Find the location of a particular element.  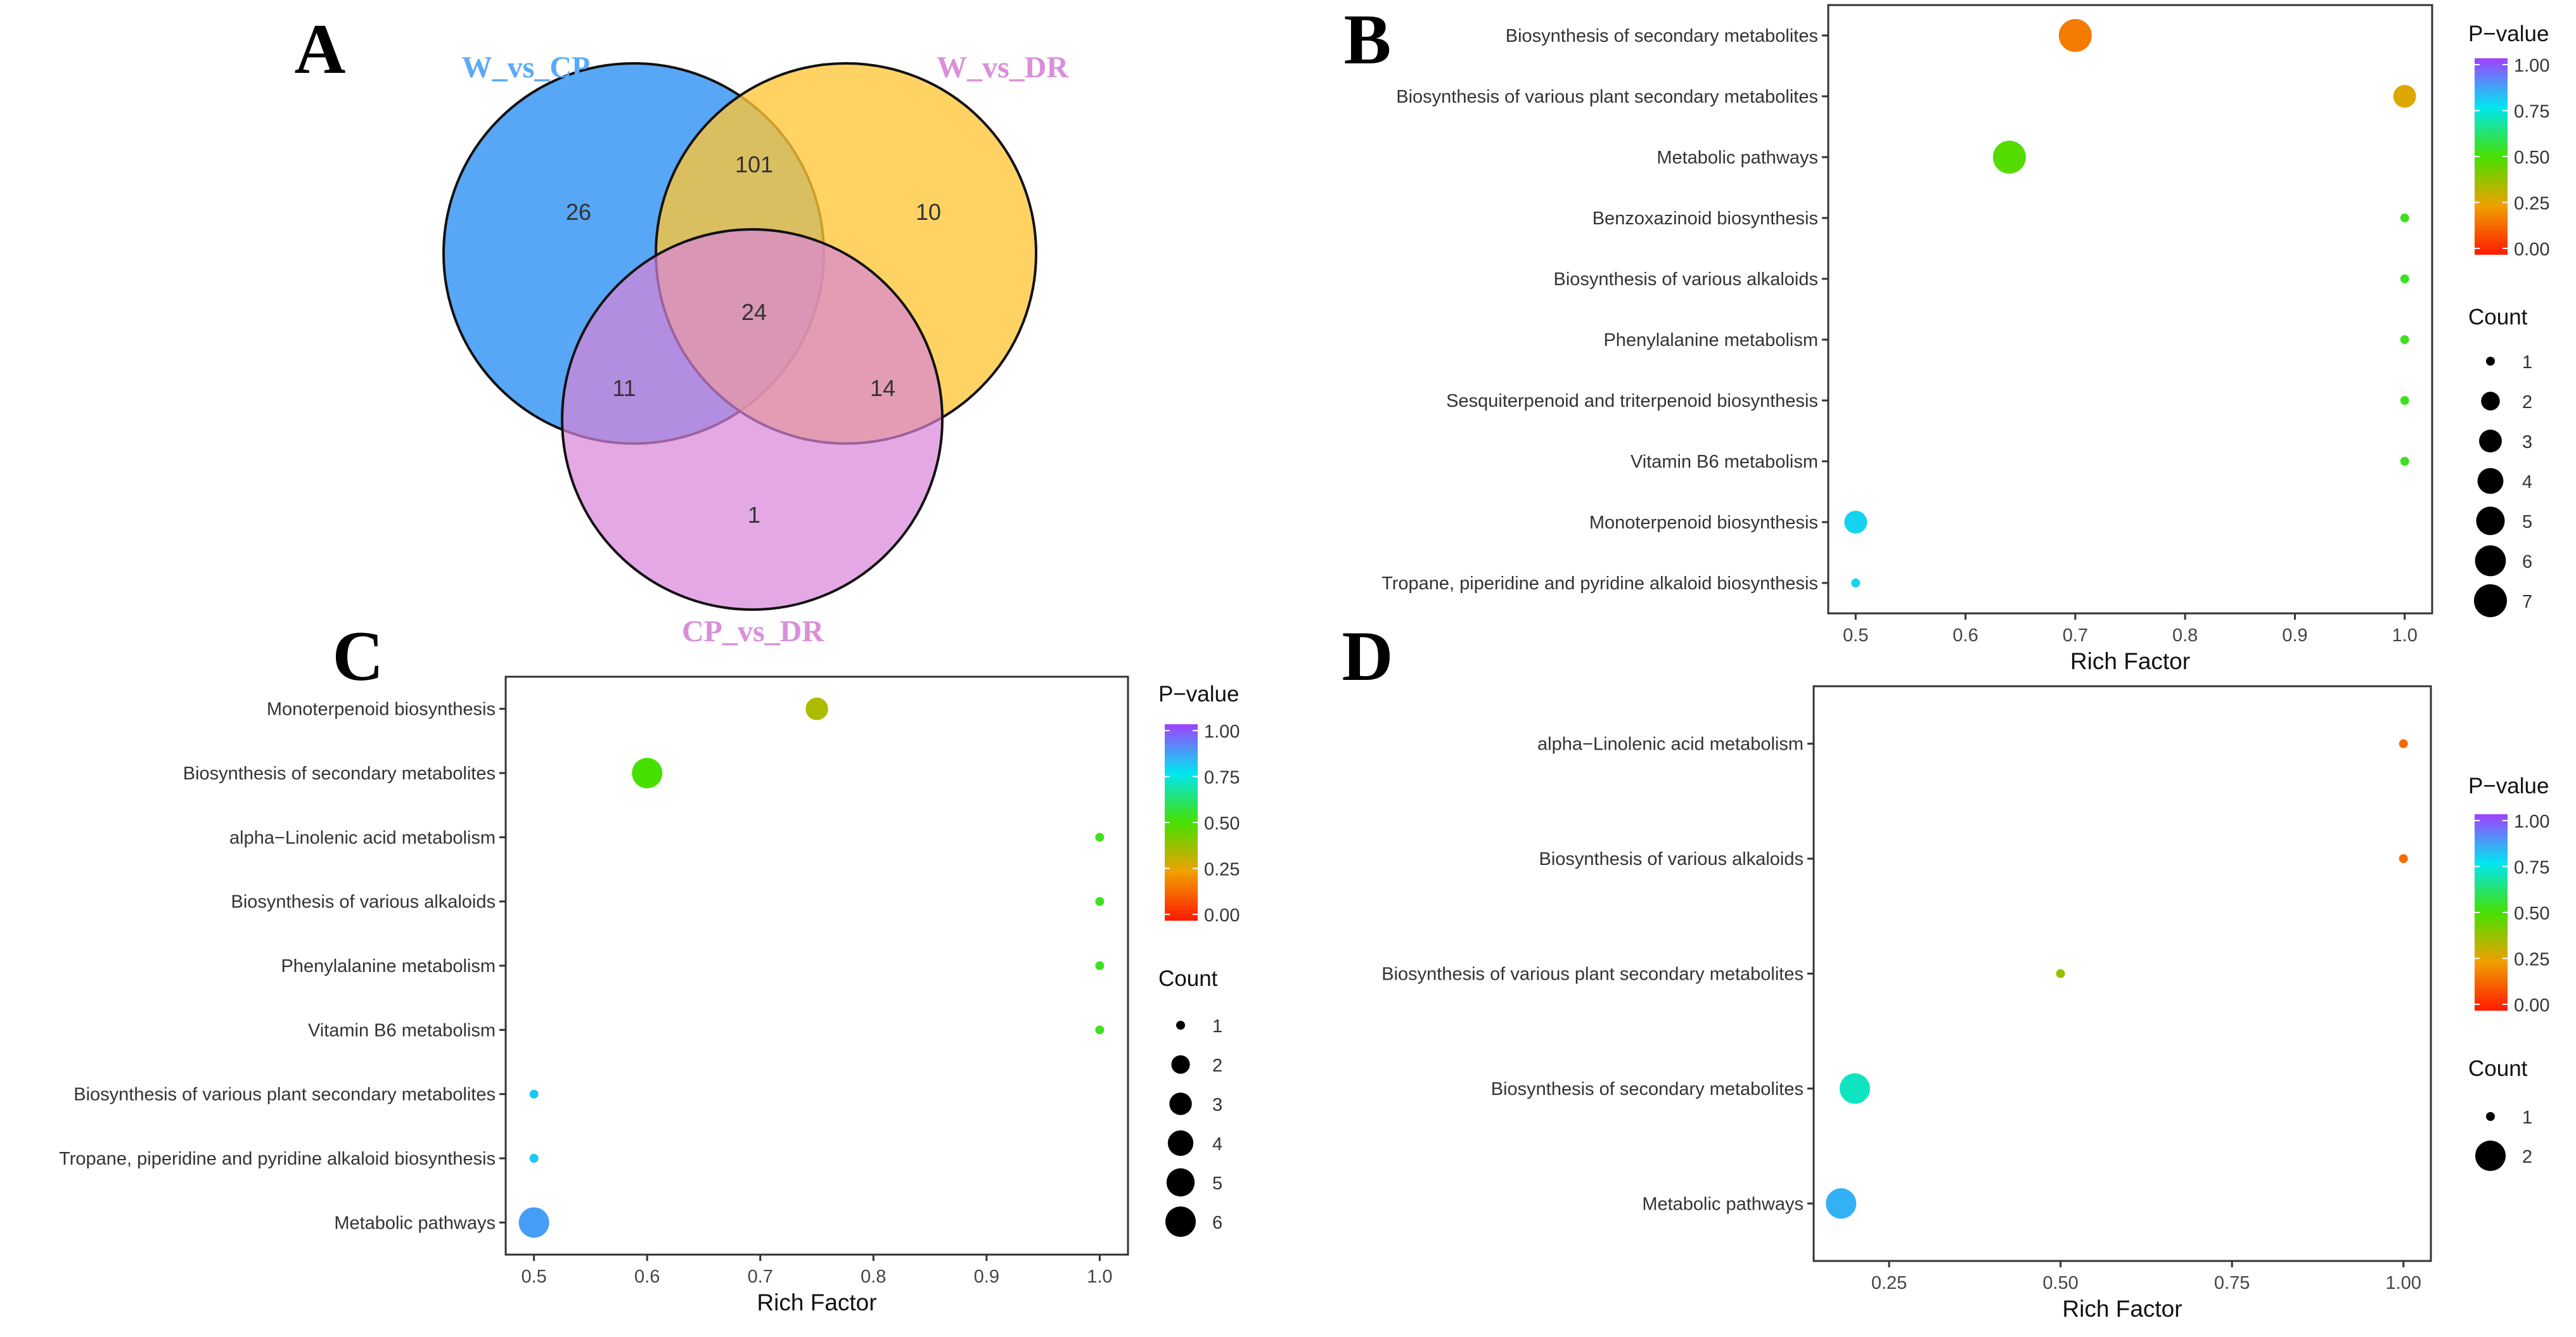

venn-count-only-w-vs-cp: 26 is located at coordinates (578, 212).